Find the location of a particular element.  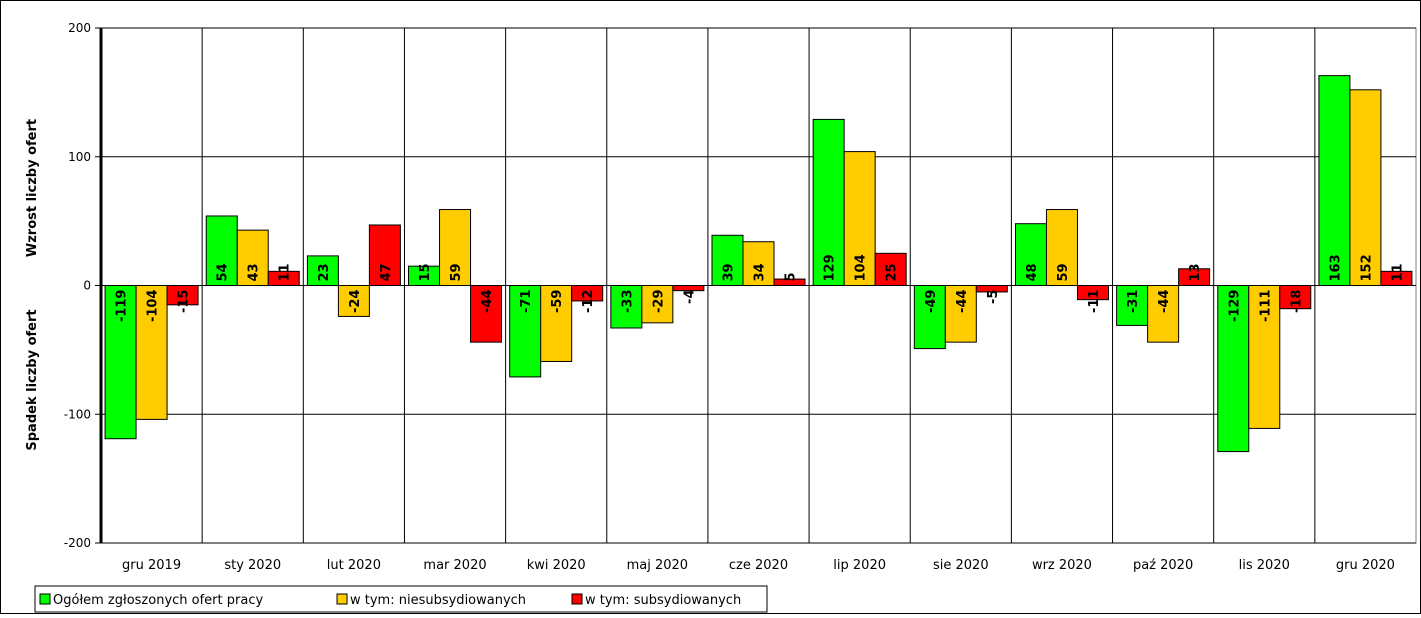

y-axis-label-bottom: Spadek liczby ofert is located at coordinates (32, 379).